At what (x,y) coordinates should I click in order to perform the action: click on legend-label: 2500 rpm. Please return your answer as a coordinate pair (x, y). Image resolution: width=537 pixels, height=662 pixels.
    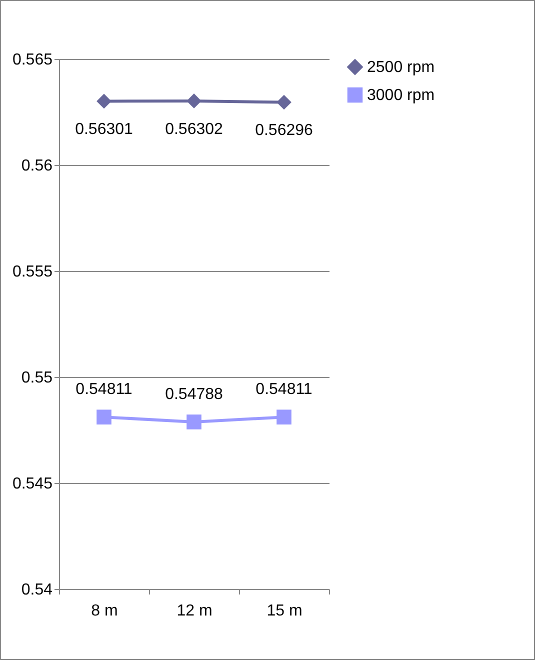
    Looking at the image, I should click on (401, 67).